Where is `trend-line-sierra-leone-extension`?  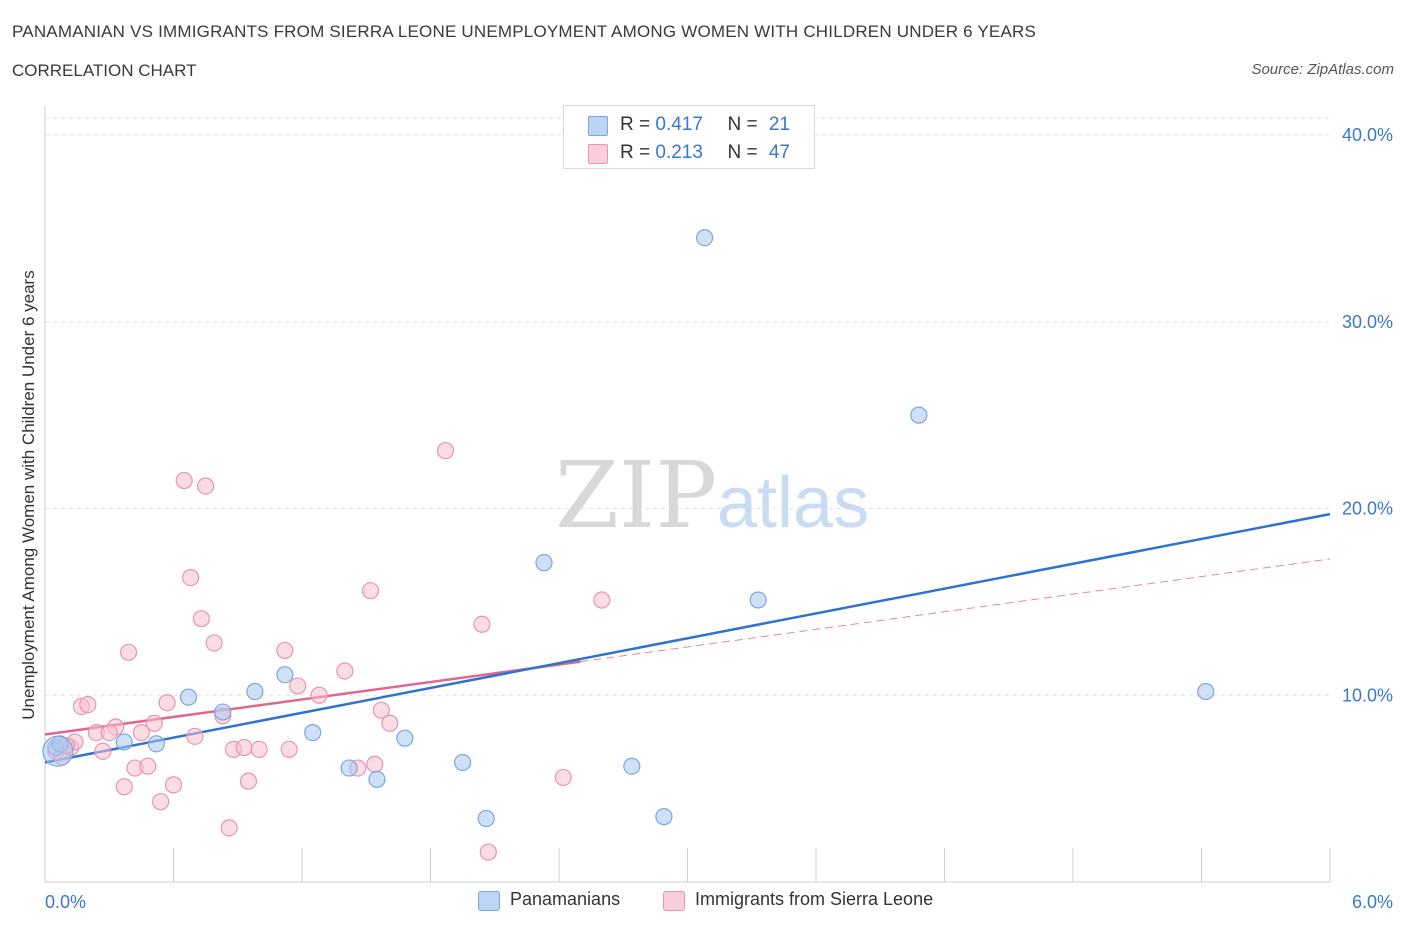 trend-line-sierra-leone-extension is located at coordinates (955, 610).